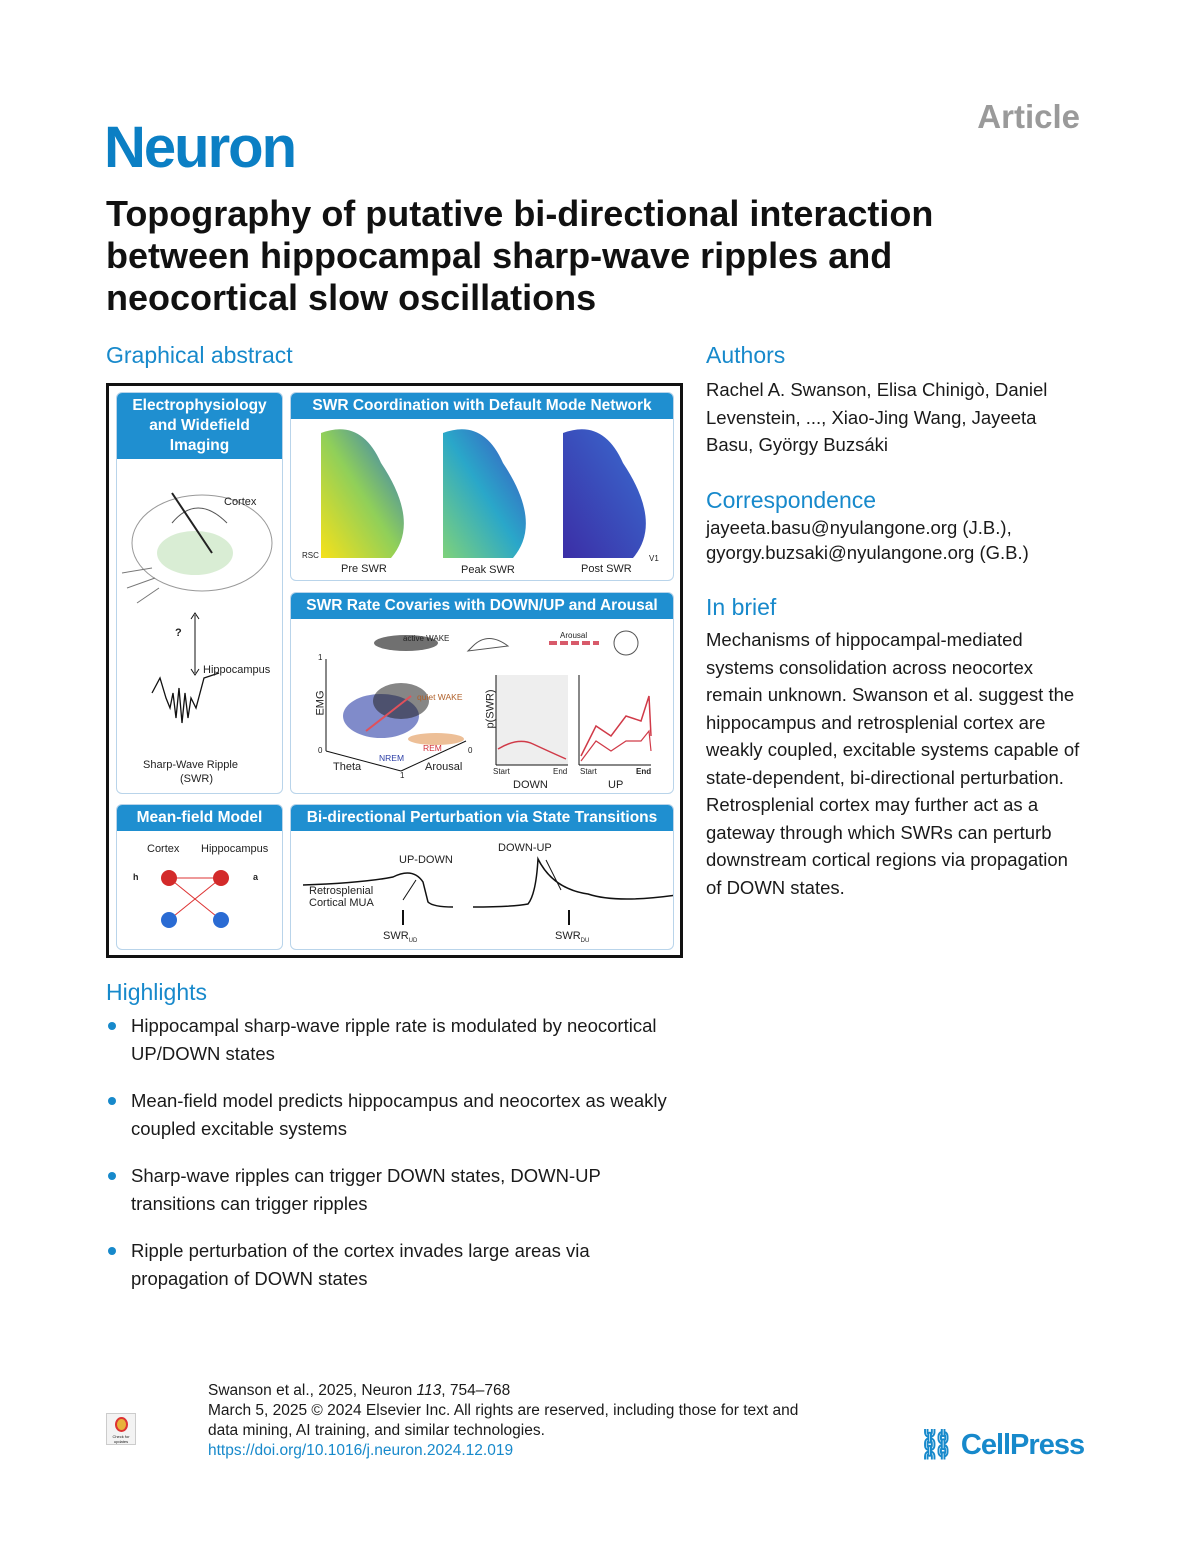  What do you see at coordinates (362, 493) in the screenshot?
I see `map-pre-swr` at bounding box center [362, 493].